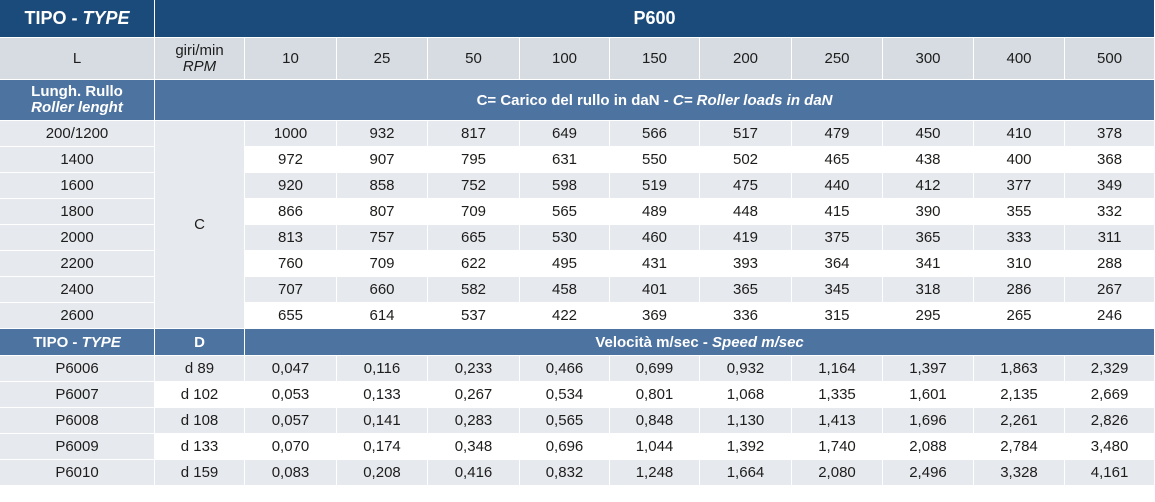 Image resolution: width=1155 pixels, height=502 pixels. I want to click on speed-value: 0,932, so click(746, 369).